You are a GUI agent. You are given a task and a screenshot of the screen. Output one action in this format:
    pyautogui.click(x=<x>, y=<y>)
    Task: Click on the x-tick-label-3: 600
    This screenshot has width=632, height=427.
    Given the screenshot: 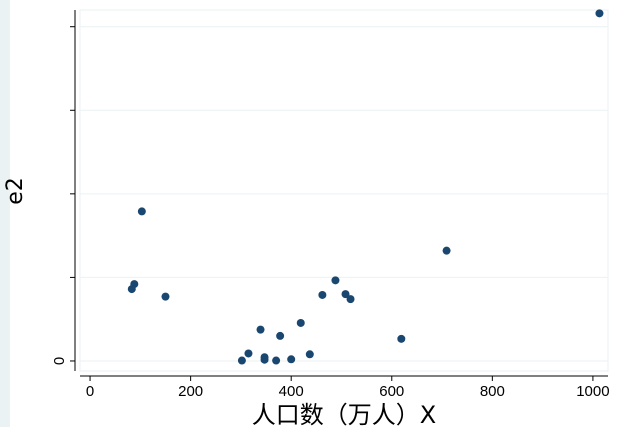 What is the action you would take?
    pyautogui.click(x=391, y=391)
    